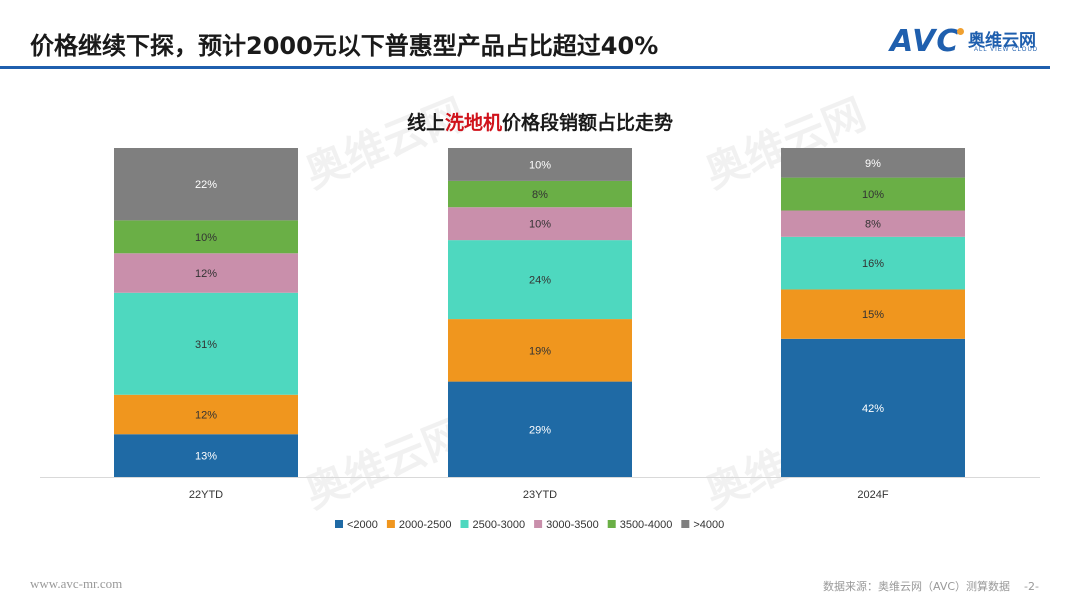  I want to click on legend-label: >4000, so click(708, 525).